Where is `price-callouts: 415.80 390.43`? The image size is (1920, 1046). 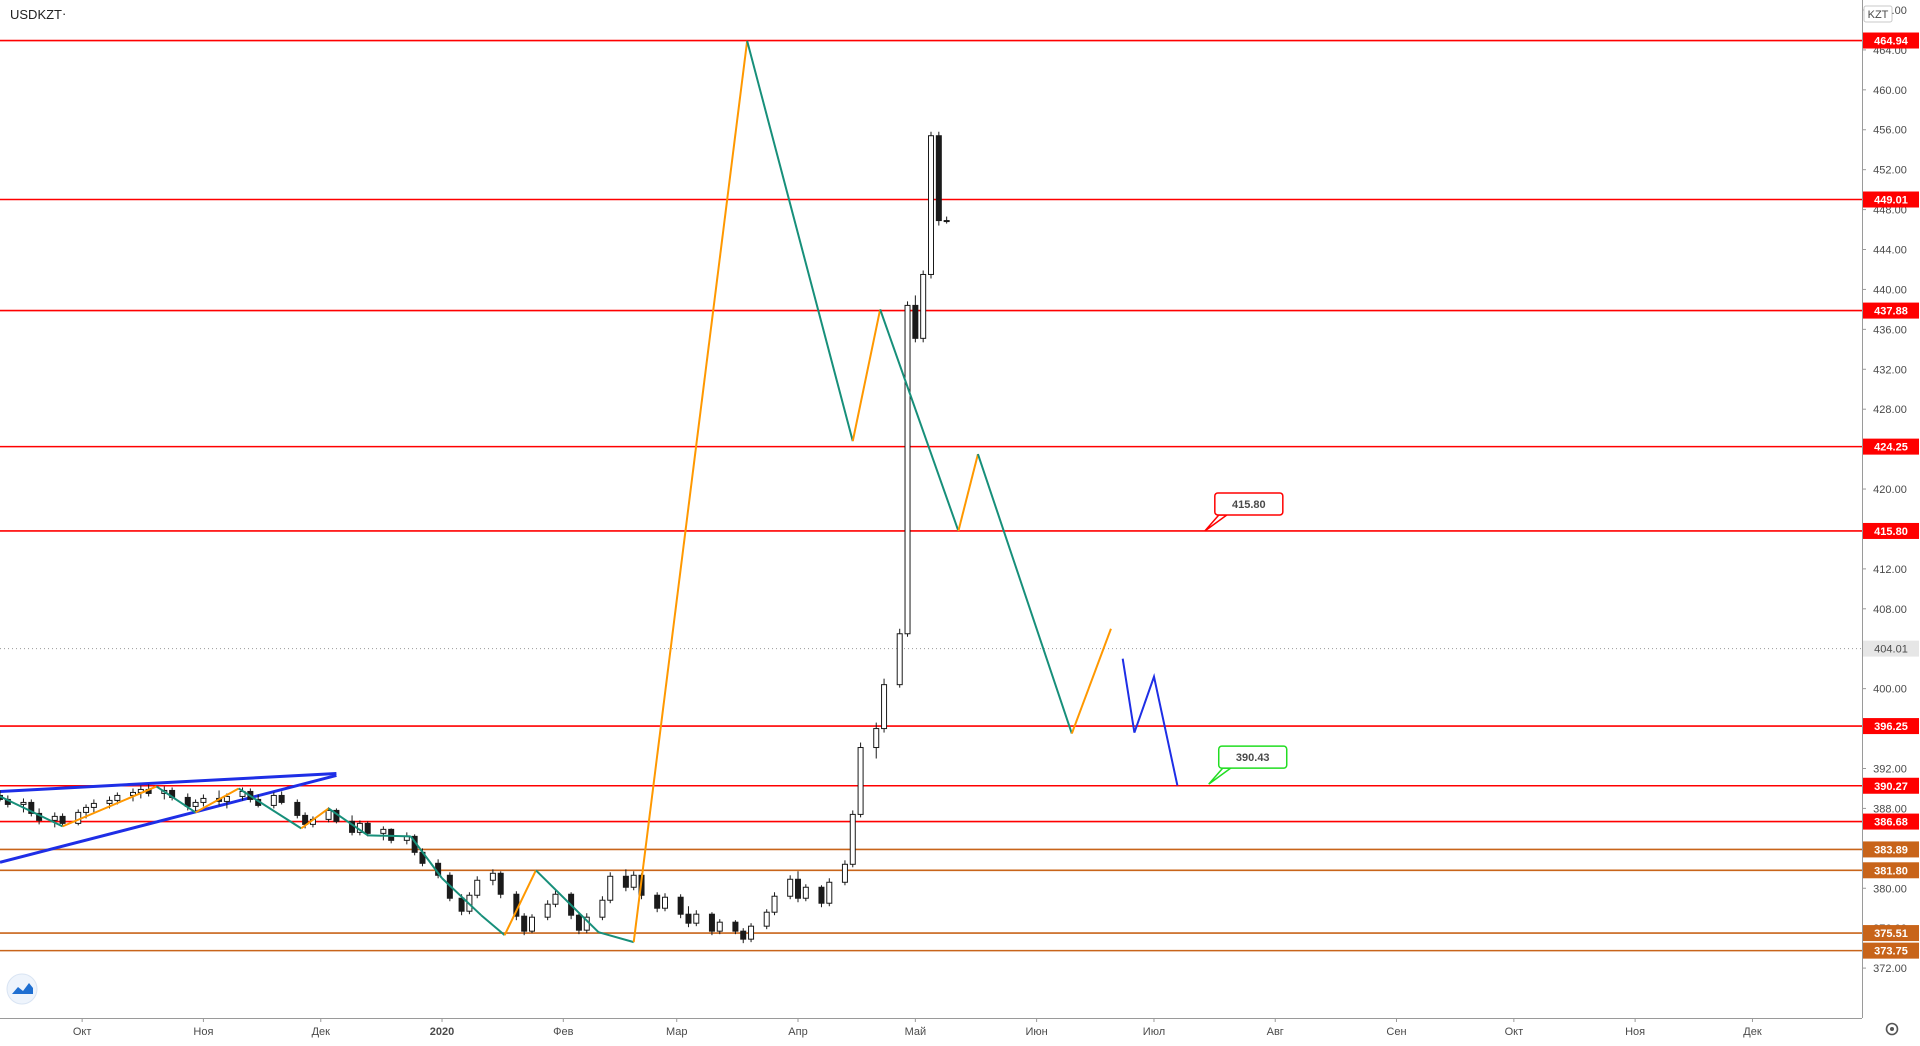
price-callouts: 415.80 390.43 is located at coordinates (1246, 638).